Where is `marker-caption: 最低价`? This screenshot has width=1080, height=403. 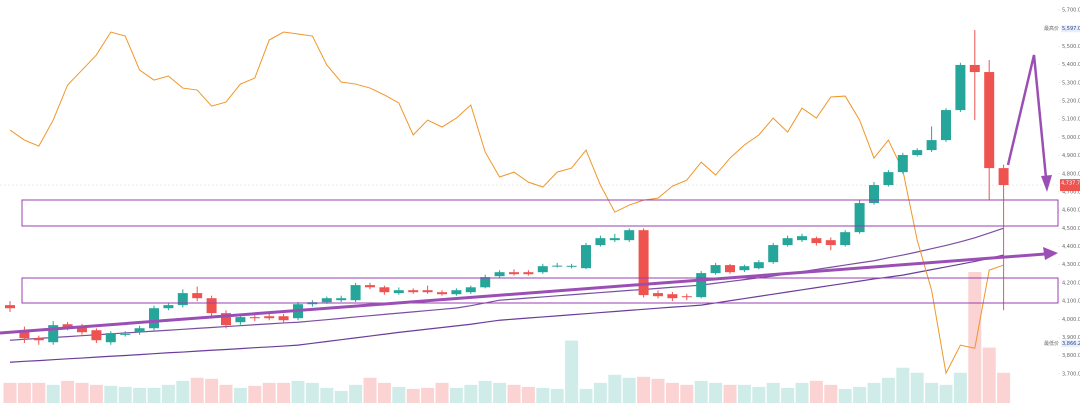
marker-caption: 最低价 is located at coordinates (1051, 343).